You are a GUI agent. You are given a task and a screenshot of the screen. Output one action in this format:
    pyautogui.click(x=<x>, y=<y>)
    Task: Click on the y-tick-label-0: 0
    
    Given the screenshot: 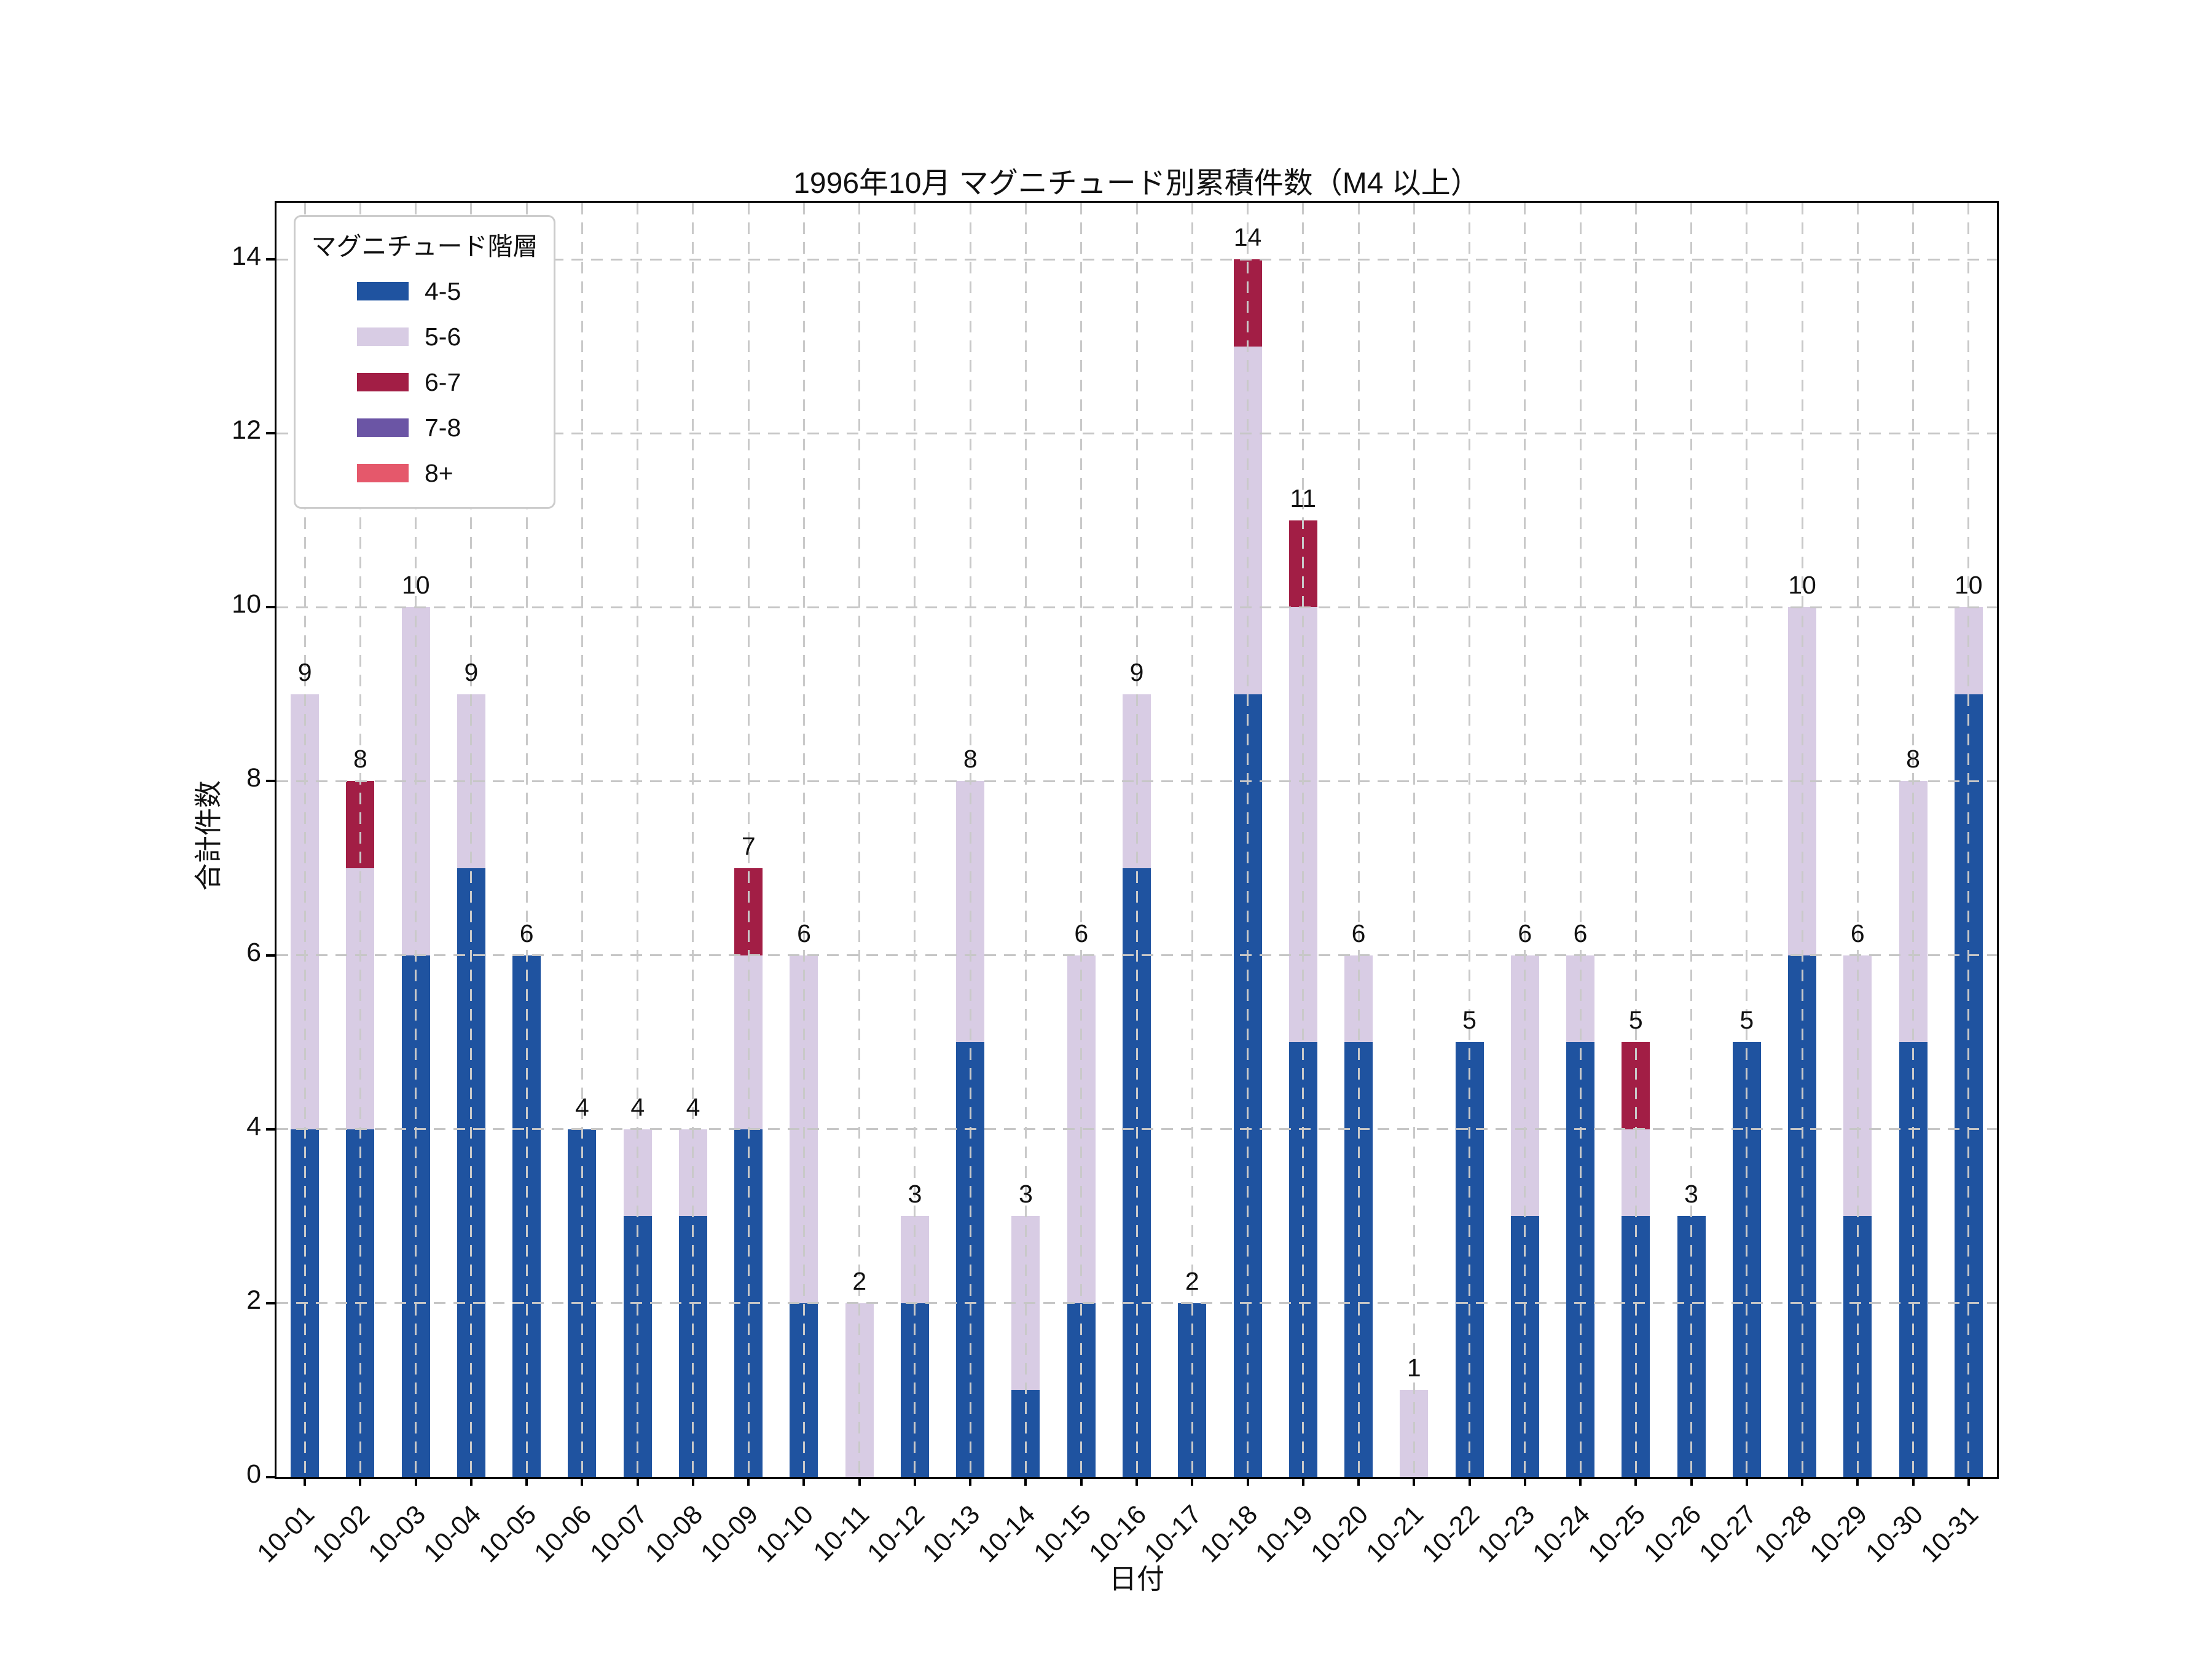 What is the action you would take?
    pyautogui.click(x=253, y=1474)
    